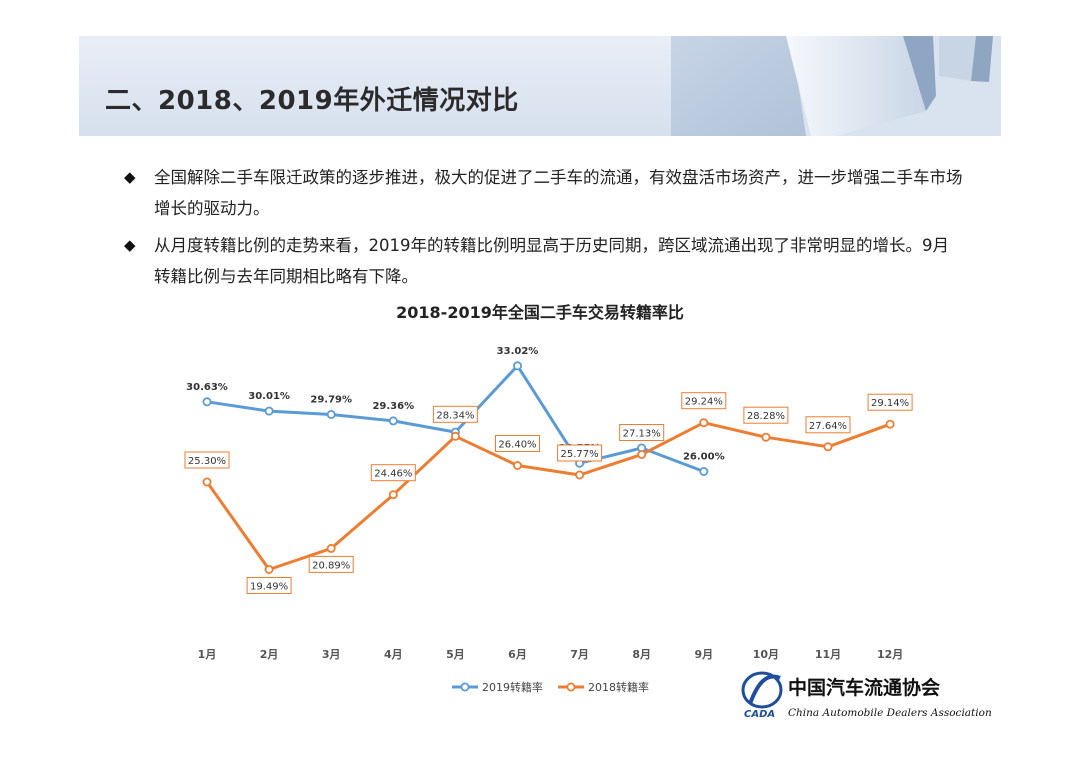 The image size is (1080, 763). I want to click on x-tick-label: 6月, so click(517, 654).